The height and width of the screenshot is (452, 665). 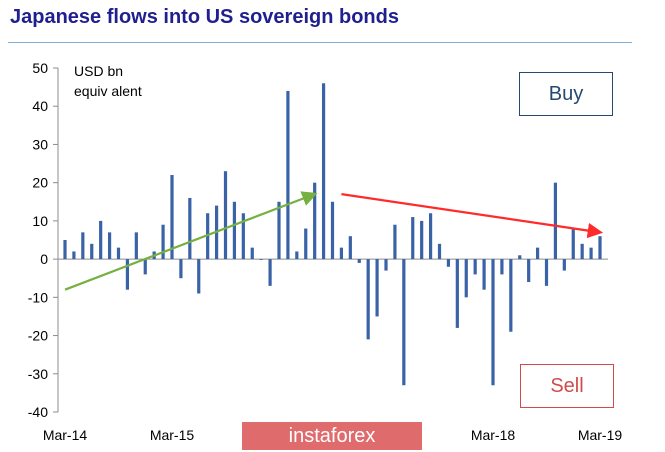 What do you see at coordinates (472, 216) in the screenshot?
I see `falling-trend-arrow` at bounding box center [472, 216].